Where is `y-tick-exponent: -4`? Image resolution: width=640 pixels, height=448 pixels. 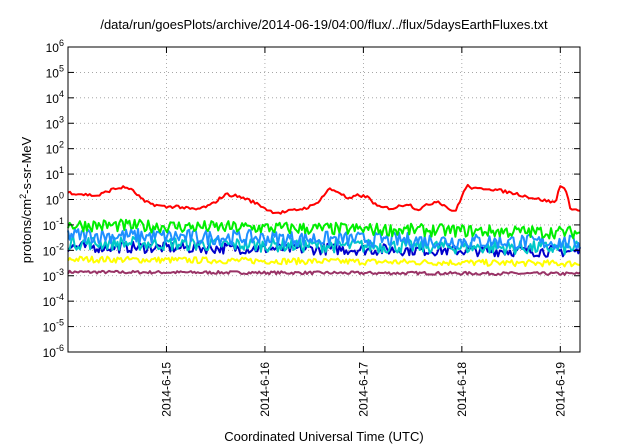
y-tick-exponent: -4 is located at coordinates (60, 297).